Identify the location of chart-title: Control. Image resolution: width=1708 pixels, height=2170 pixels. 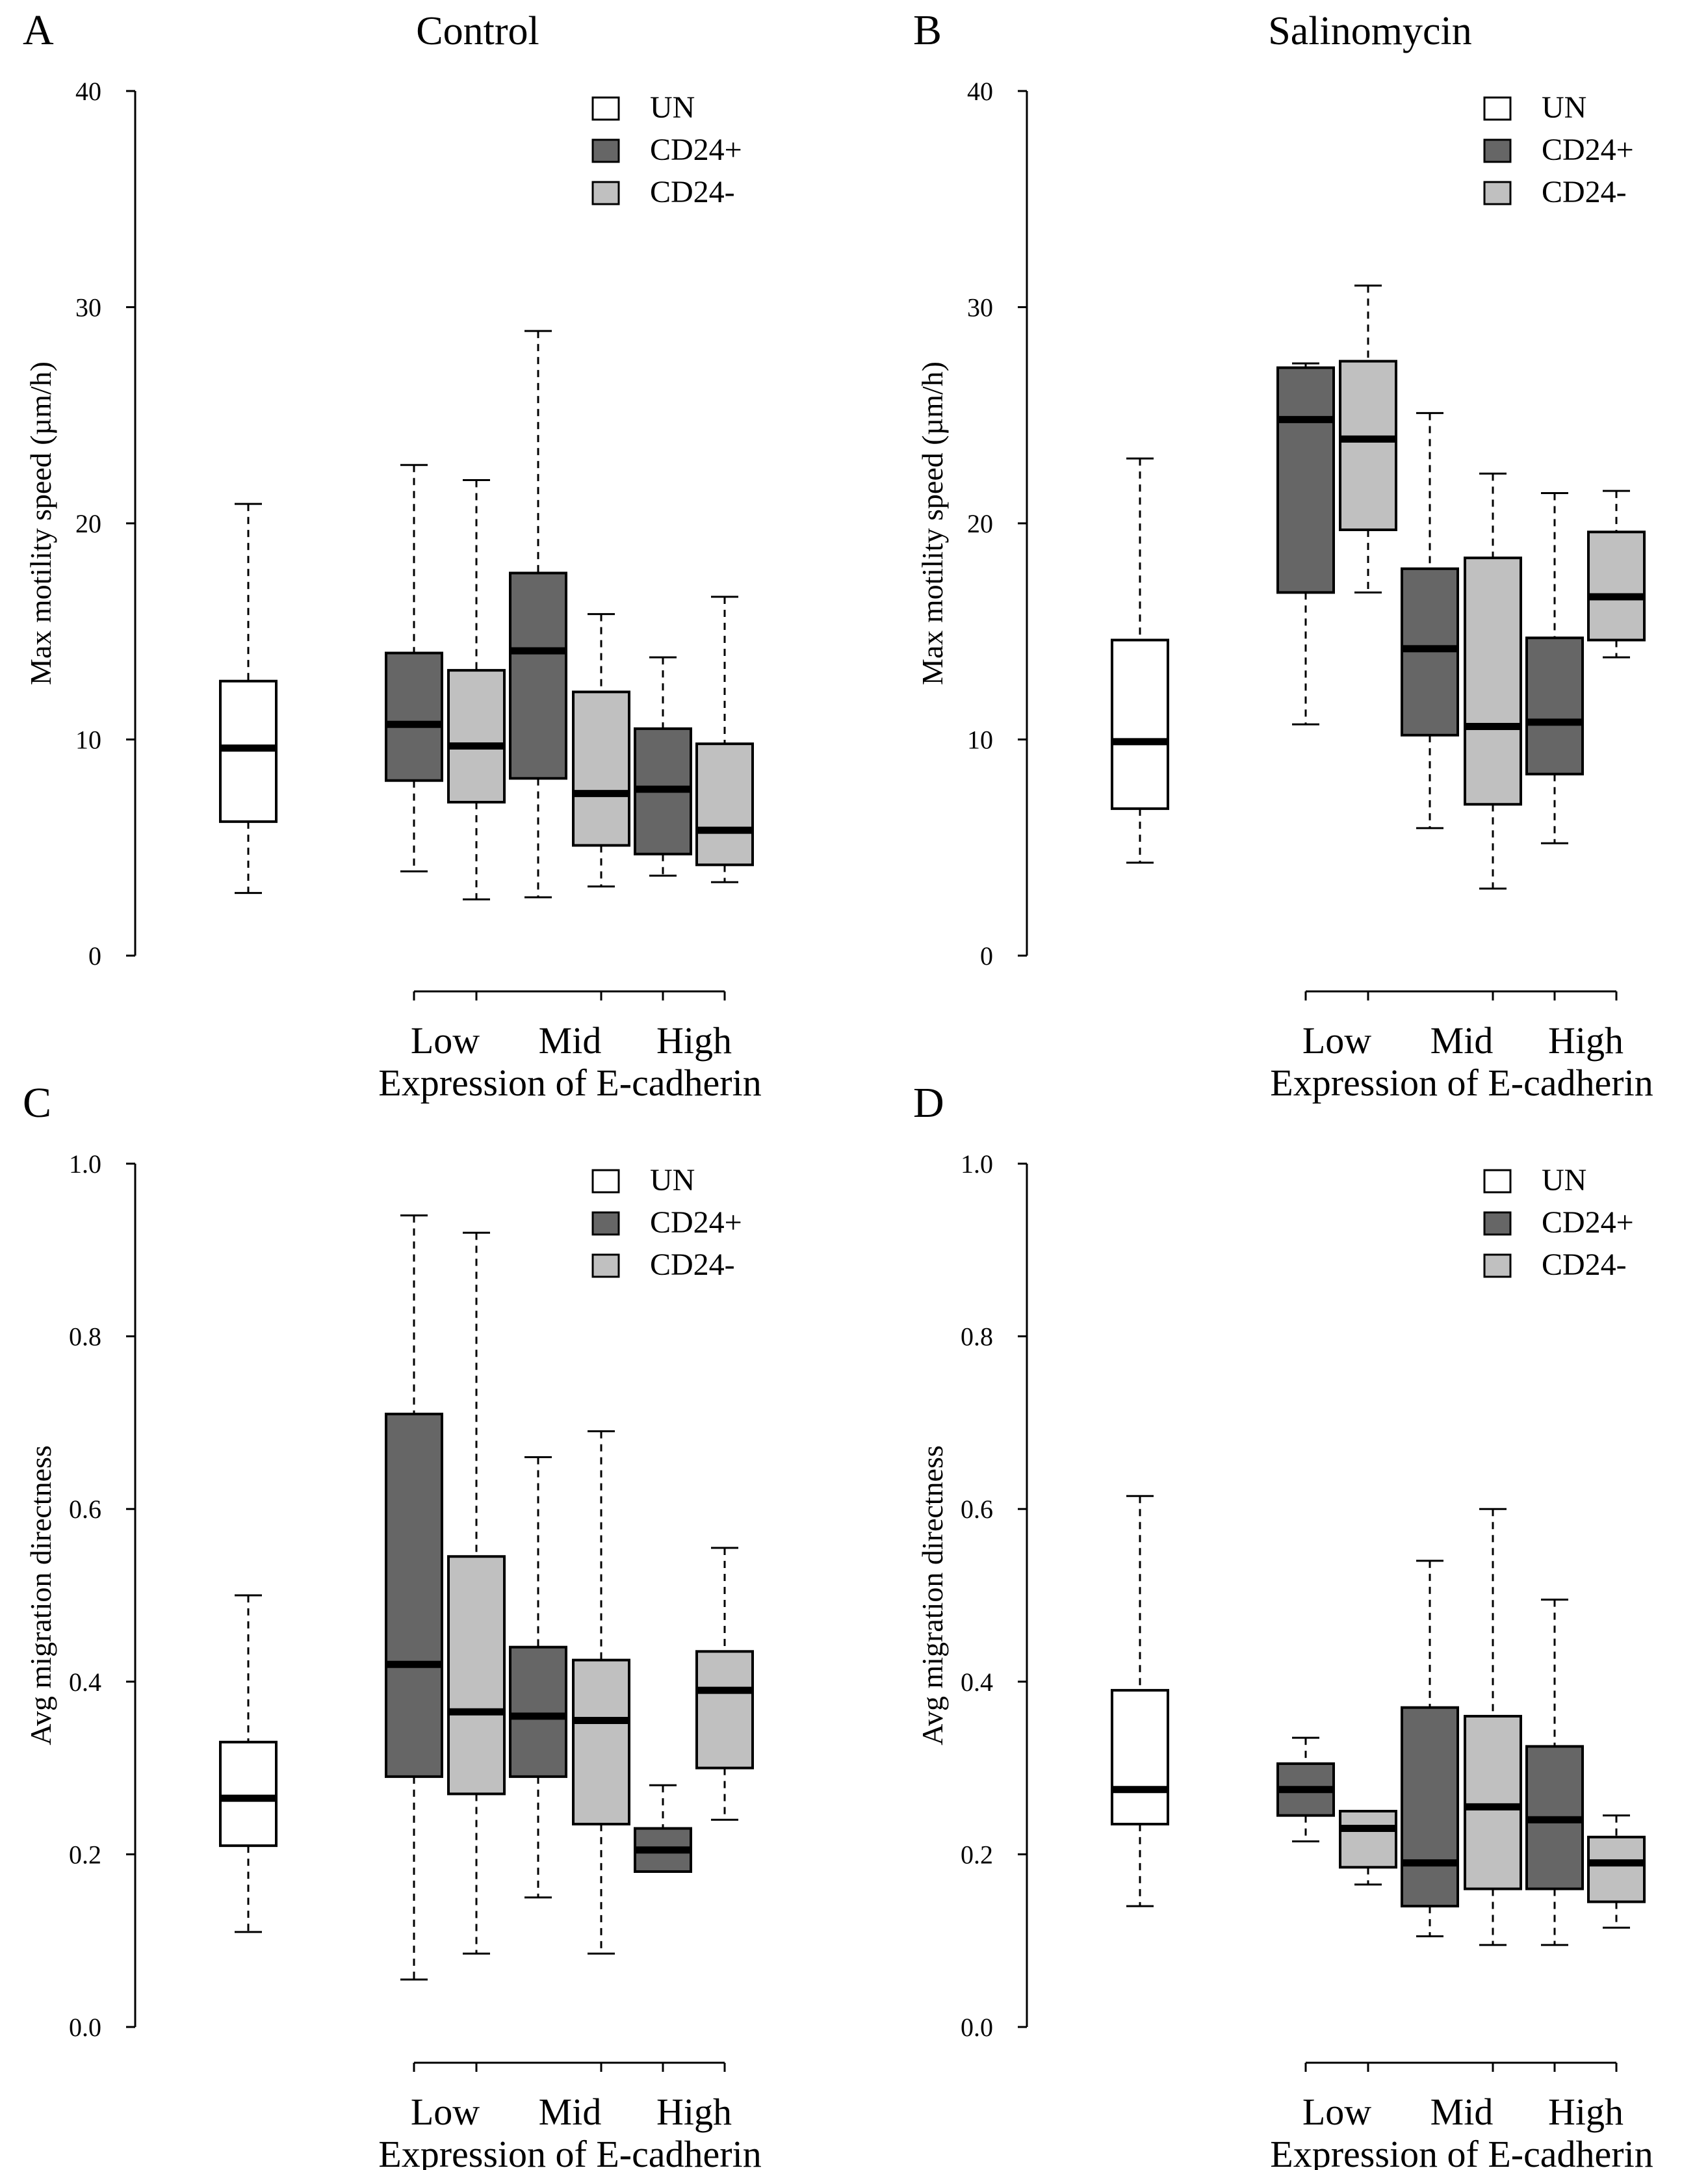
(477, 31).